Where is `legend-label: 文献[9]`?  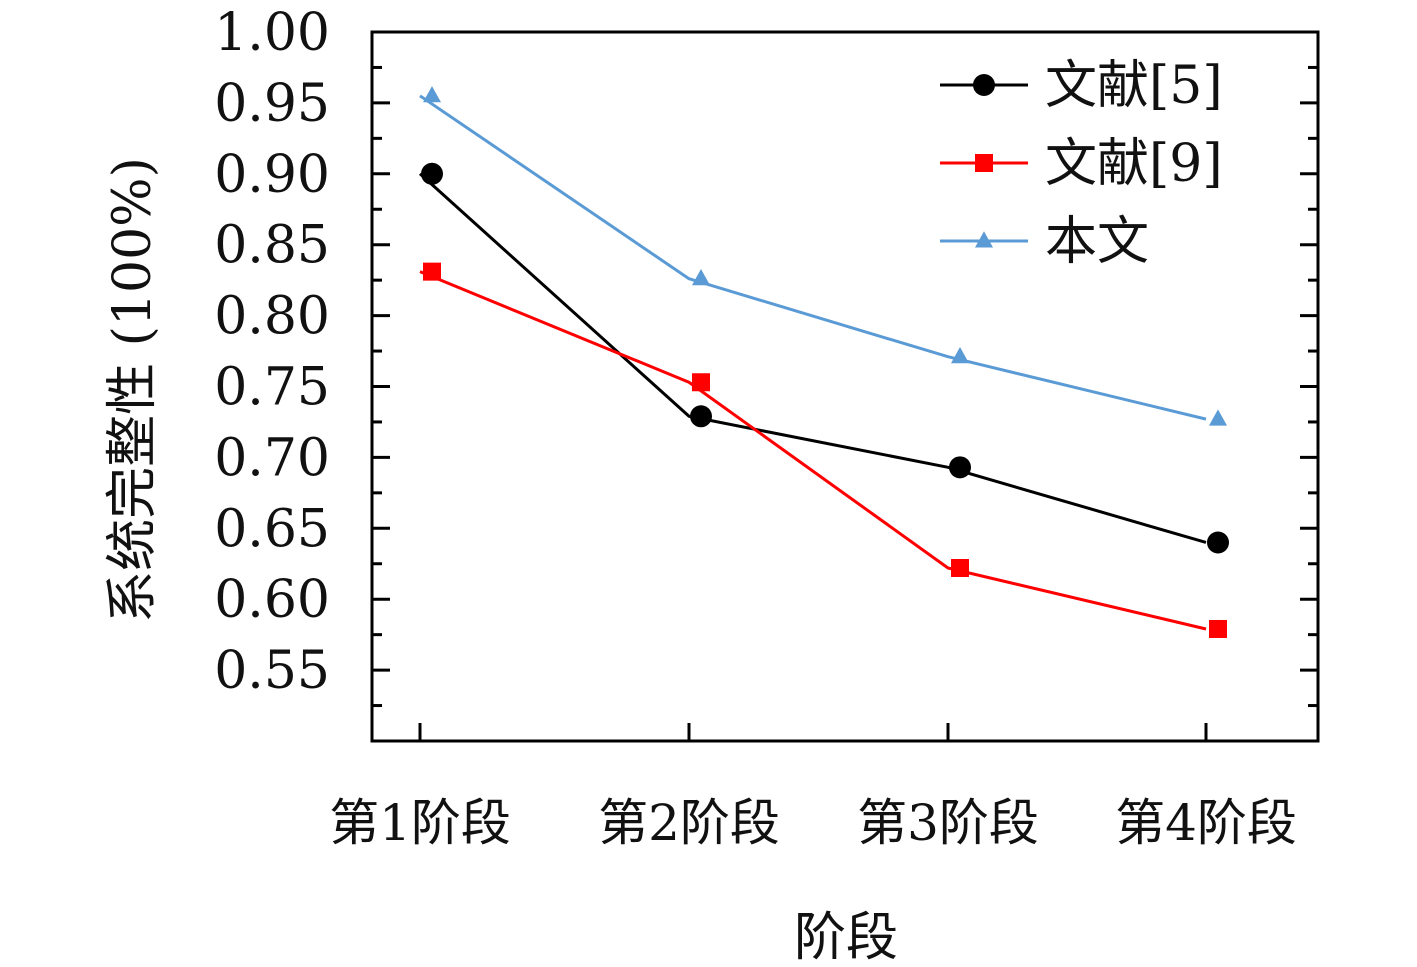 legend-label: 文献[9] is located at coordinates (1134, 164).